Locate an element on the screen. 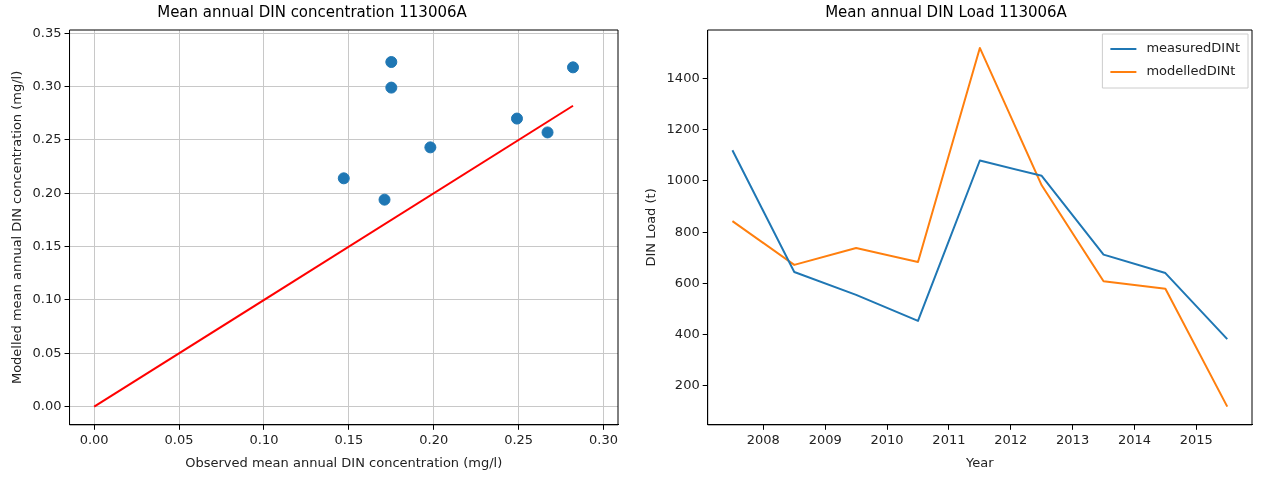 Image resolution: width=1269 pixels, height=477 pixels. legend-label: measuredDINt is located at coordinates (1193, 48).